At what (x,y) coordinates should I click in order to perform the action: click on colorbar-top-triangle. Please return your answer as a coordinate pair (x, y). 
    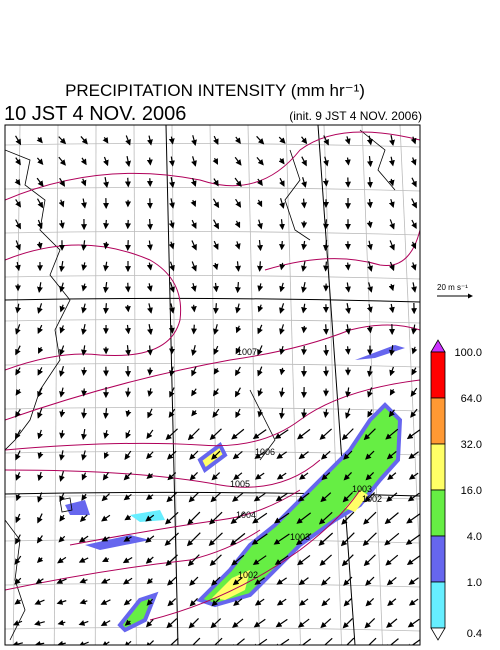
    Looking at the image, I should click on (438, 346).